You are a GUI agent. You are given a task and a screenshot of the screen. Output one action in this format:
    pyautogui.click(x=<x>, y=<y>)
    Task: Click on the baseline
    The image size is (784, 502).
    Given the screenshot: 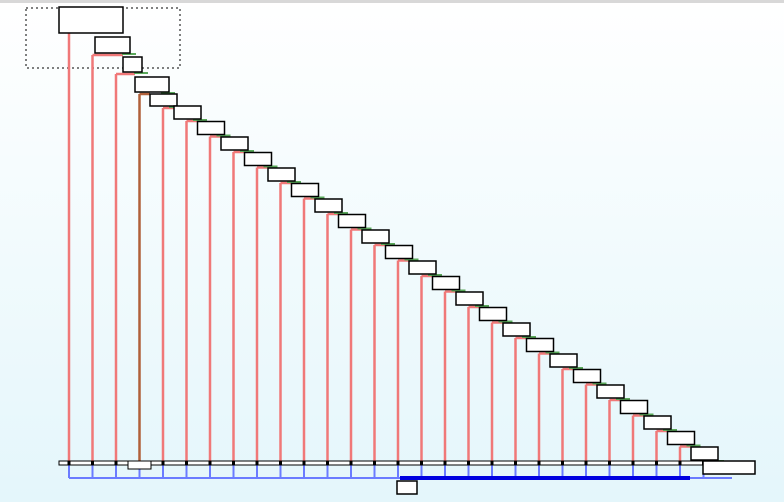 What is the action you would take?
    pyautogui.click(x=389, y=463)
    